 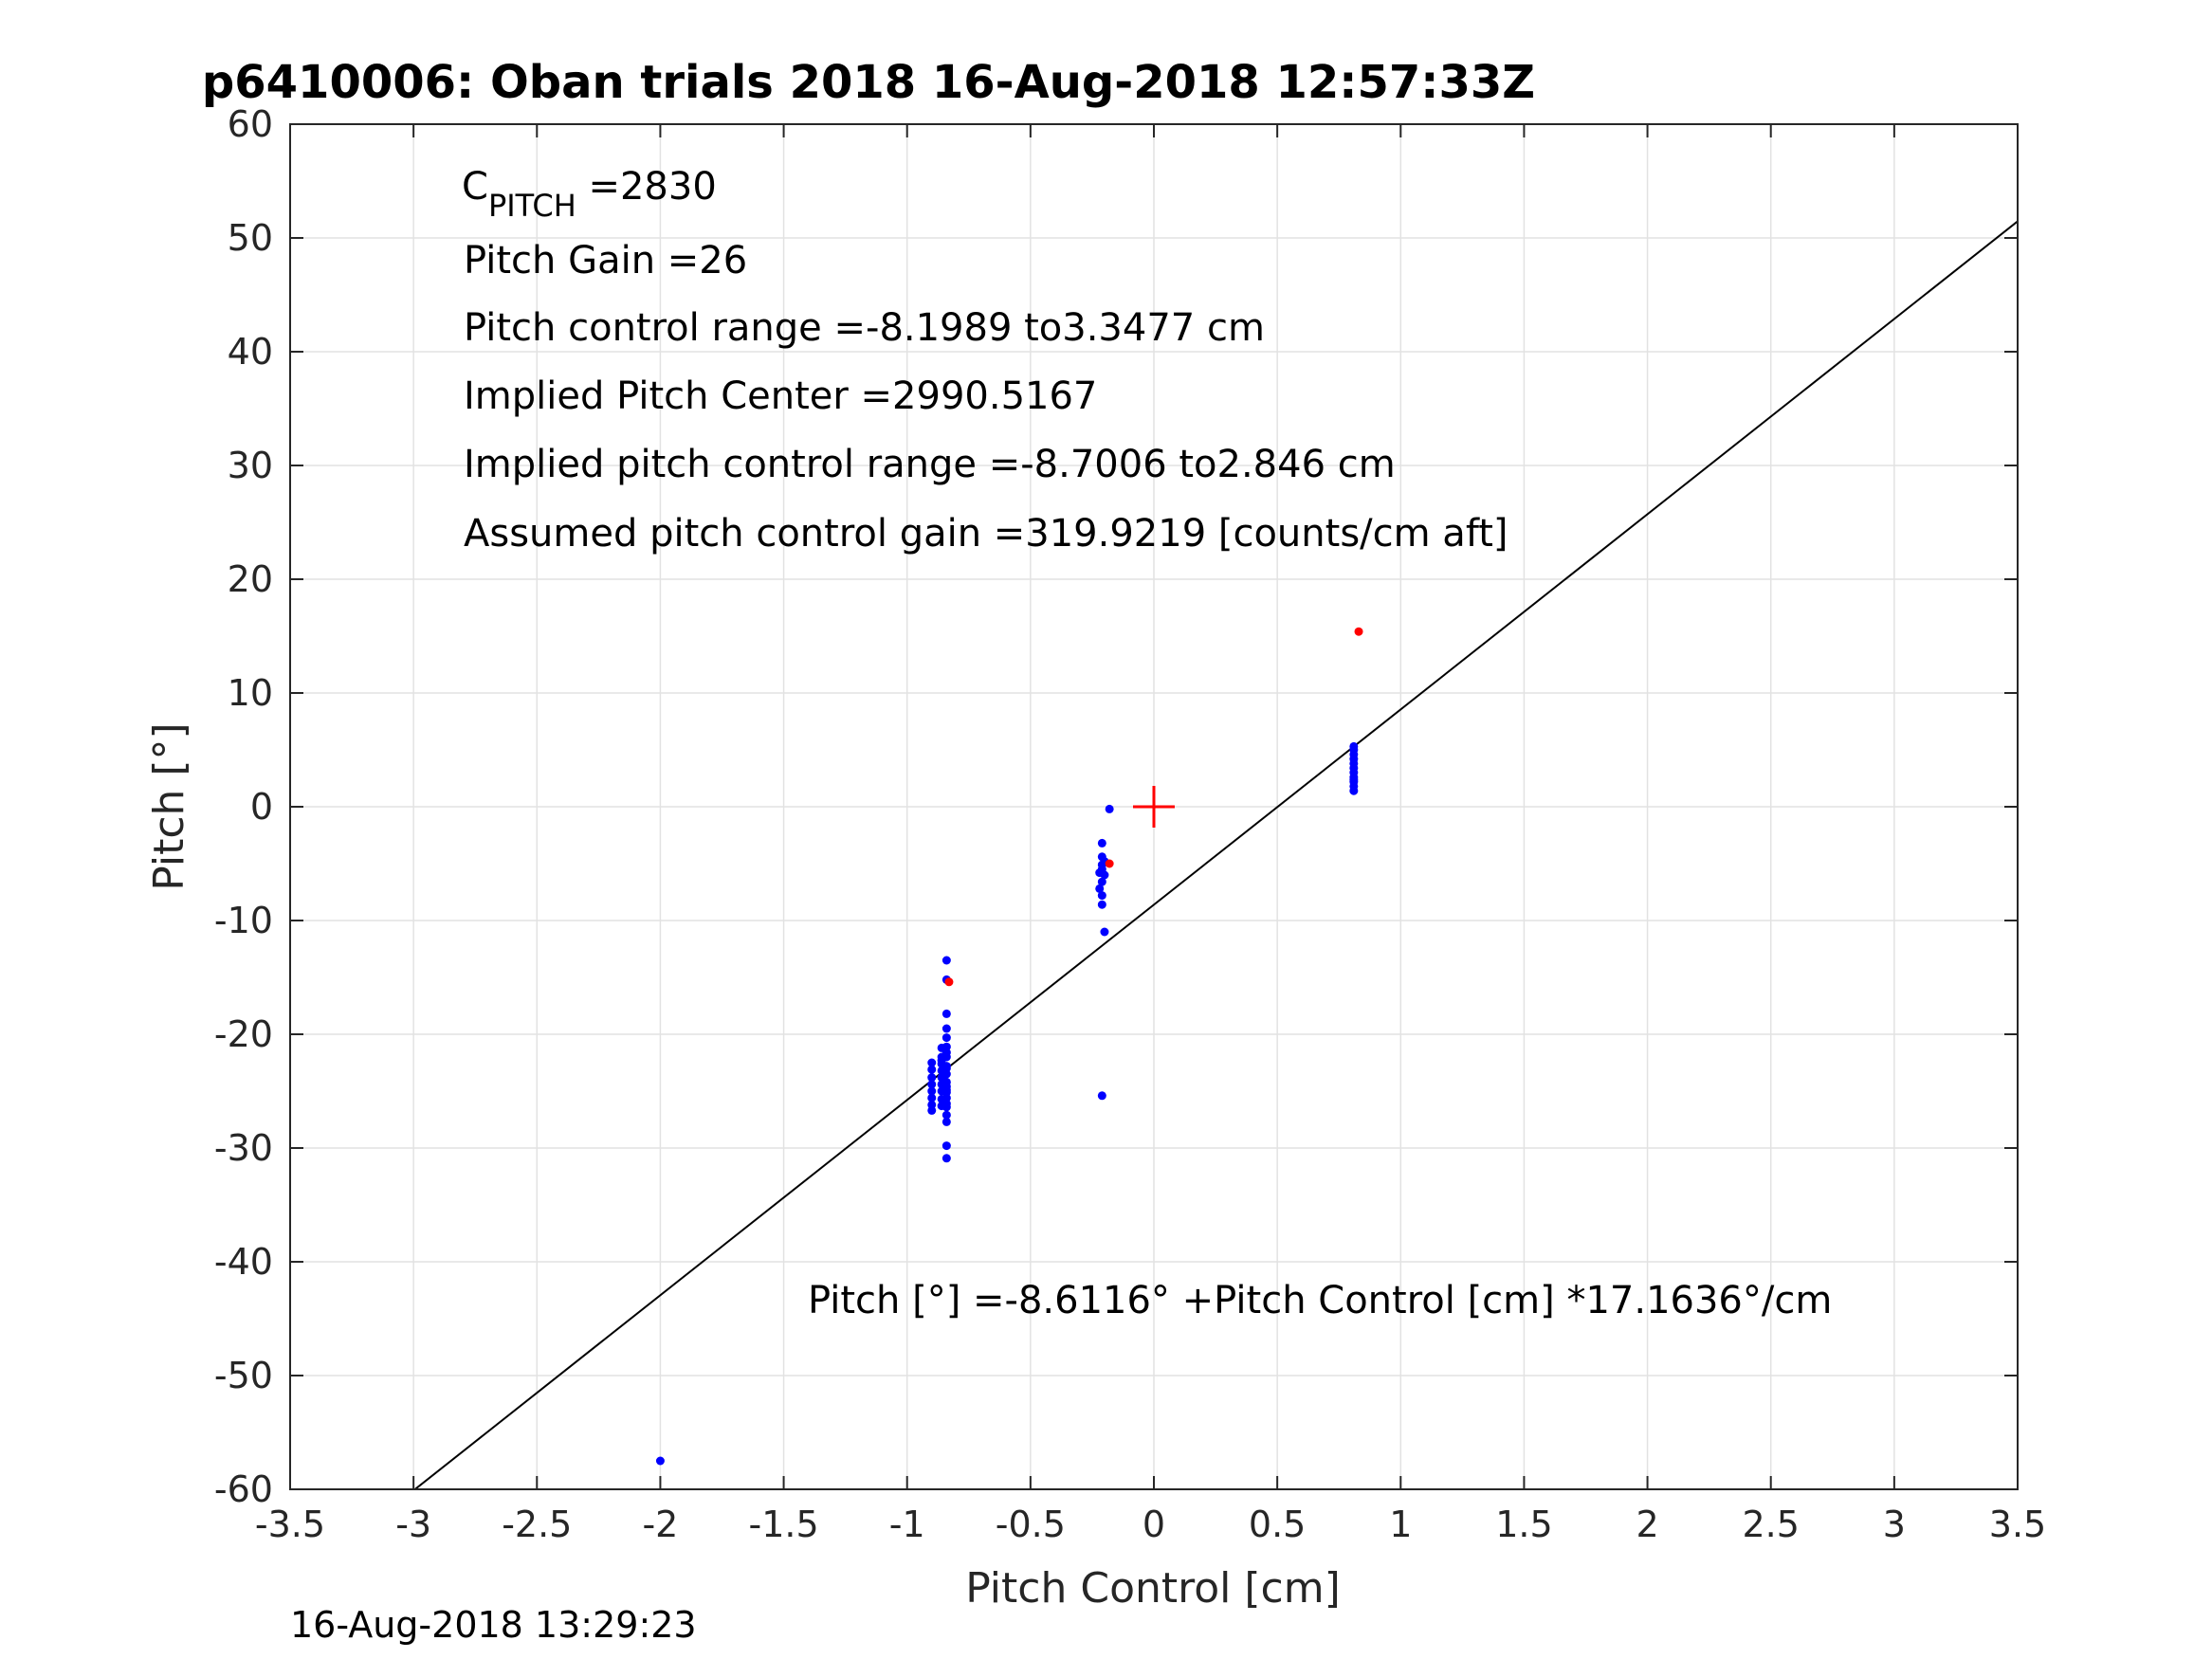 What do you see at coordinates (243, 1148) in the screenshot?
I see `y-tick-label: -30` at bounding box center [243, 1148].